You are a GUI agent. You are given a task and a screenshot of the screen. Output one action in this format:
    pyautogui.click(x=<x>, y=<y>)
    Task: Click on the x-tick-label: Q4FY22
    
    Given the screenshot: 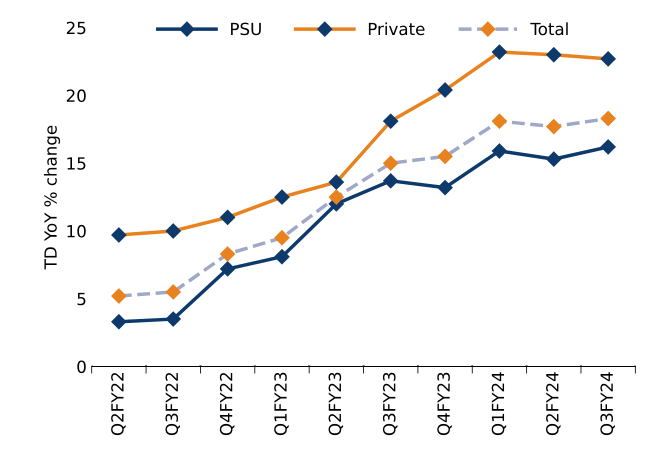 What is the action you would take?
    pyautogui.click(x=227, y=404)
    